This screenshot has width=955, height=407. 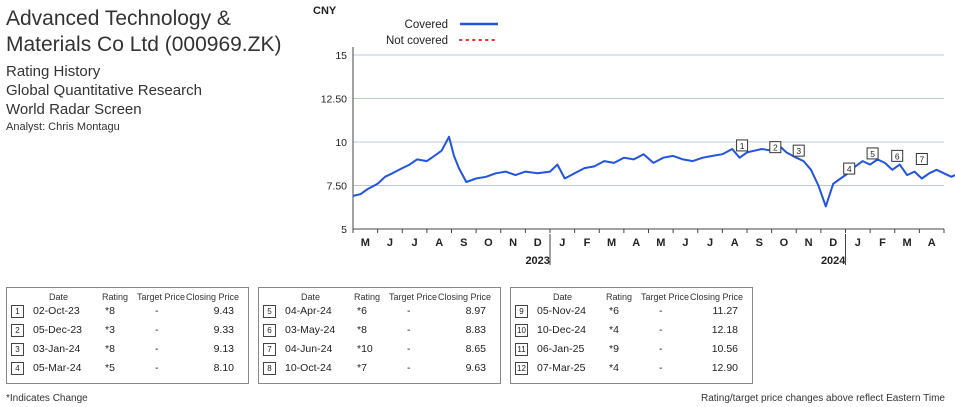 I want to click on closing-price-cell: 9.13, so click(x=223, y=349).